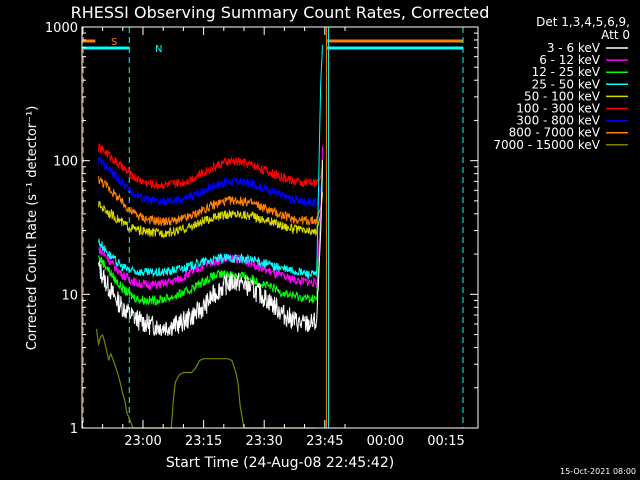  I want to click on legend-label: 7000 - 15000 keV, so click(546, 145).